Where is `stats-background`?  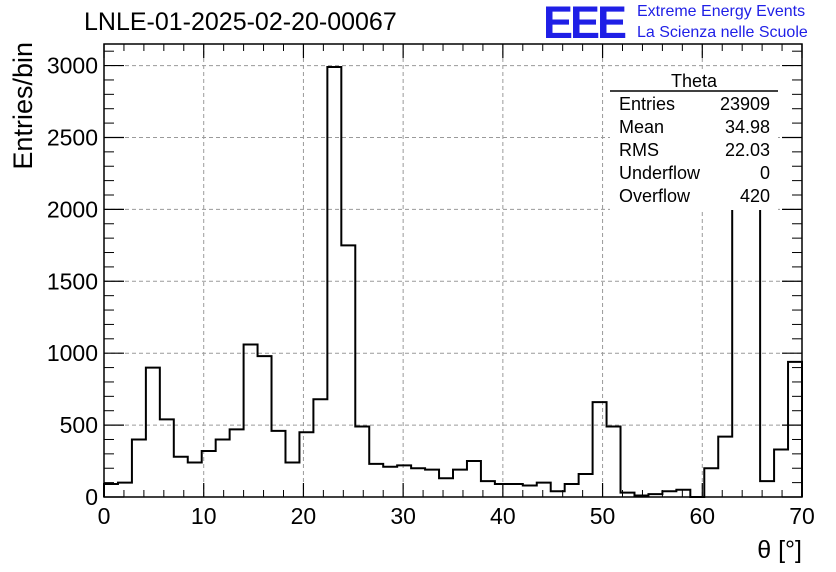
stats-background is located at coordinates (694, 140).